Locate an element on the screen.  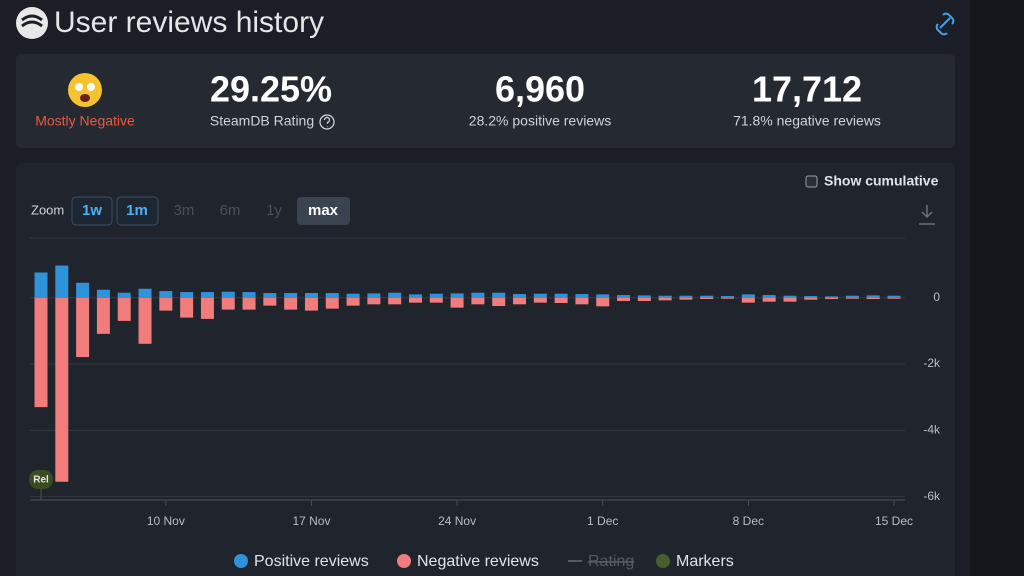
stat-value: 6,960 is located at coordinates (540, 89).